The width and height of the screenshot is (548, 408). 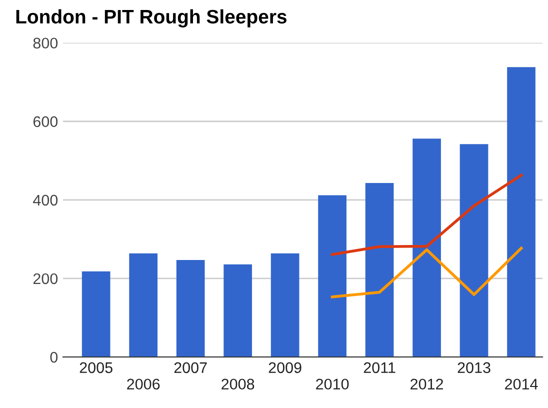 I want to click on x-tick-label: 2008, so click(x=238, y=384).